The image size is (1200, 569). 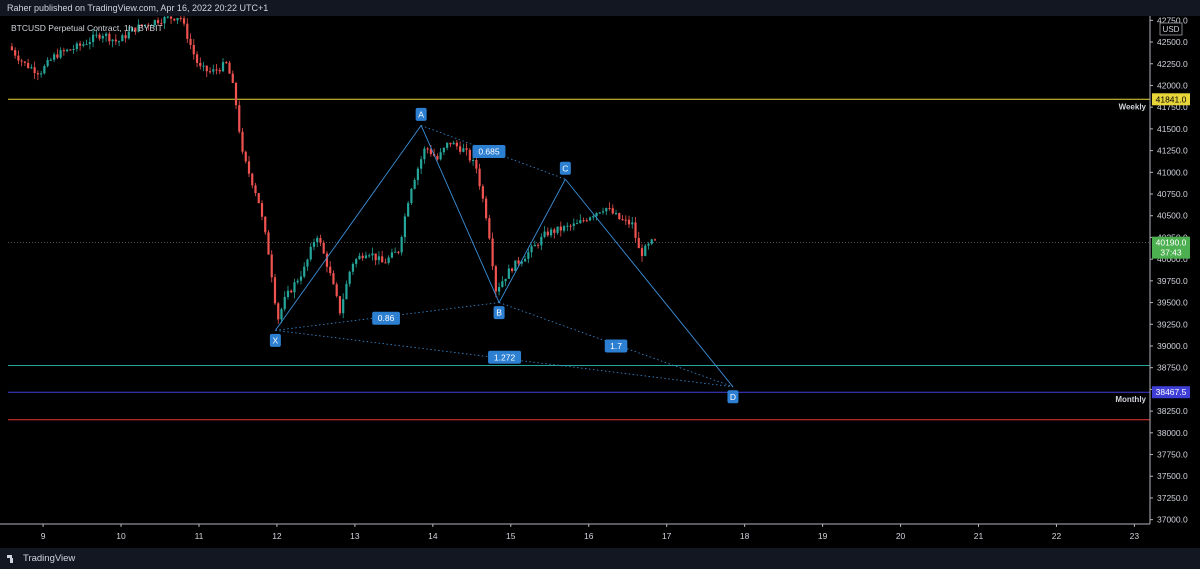 I want to click on price-tick-label: 41500.0, so click(x=1172, y=129).